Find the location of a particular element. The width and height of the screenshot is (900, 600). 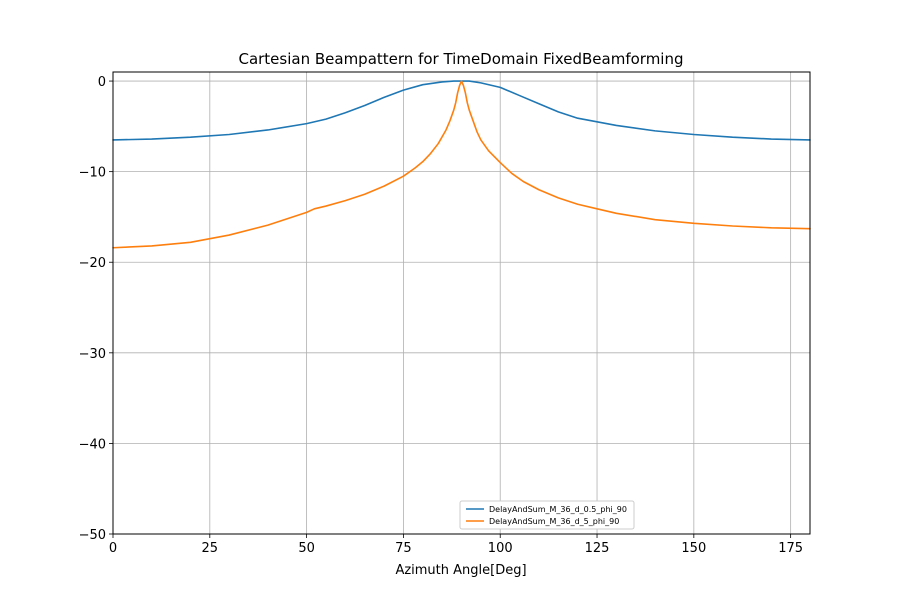

x-tick-label: 150 is located at coordinates (693, 548).